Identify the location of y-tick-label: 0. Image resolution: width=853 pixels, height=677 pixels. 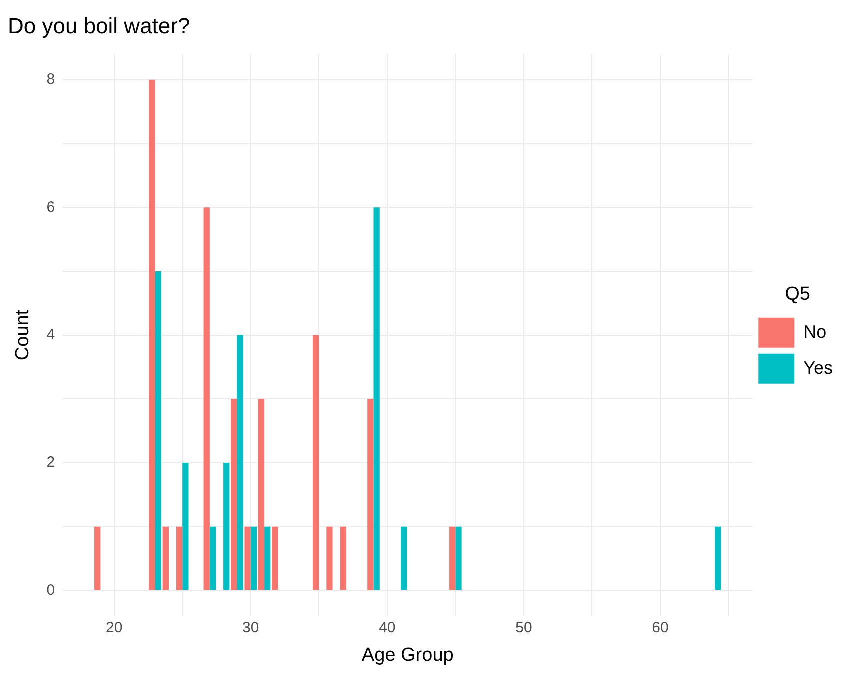
(51, 590).